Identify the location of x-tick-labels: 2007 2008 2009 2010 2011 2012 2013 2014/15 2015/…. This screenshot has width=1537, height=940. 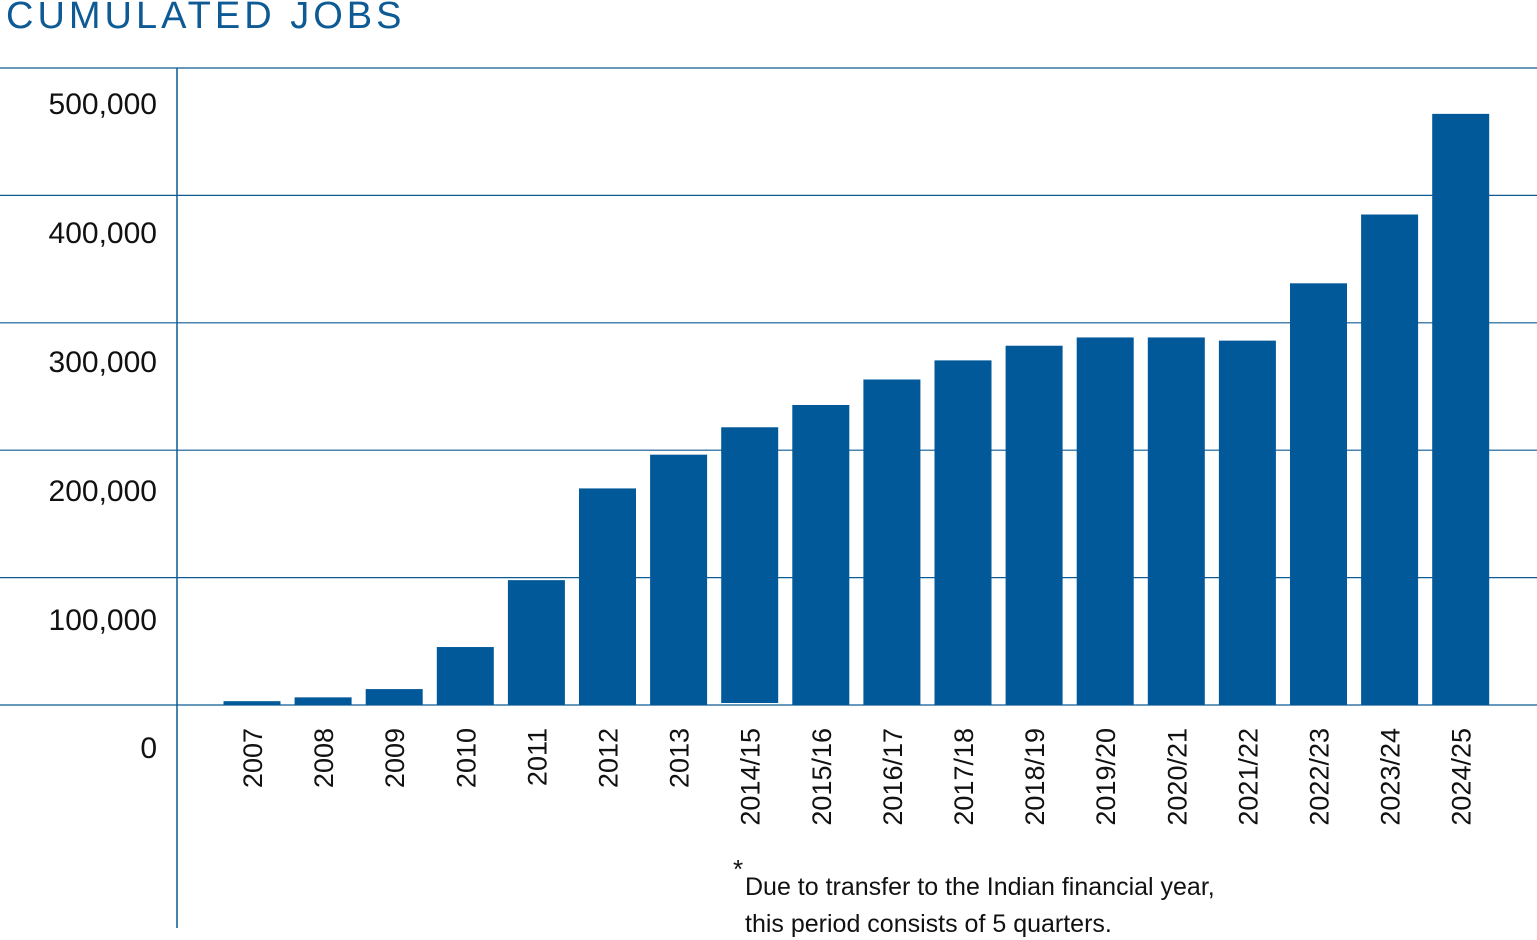
(857, 777).